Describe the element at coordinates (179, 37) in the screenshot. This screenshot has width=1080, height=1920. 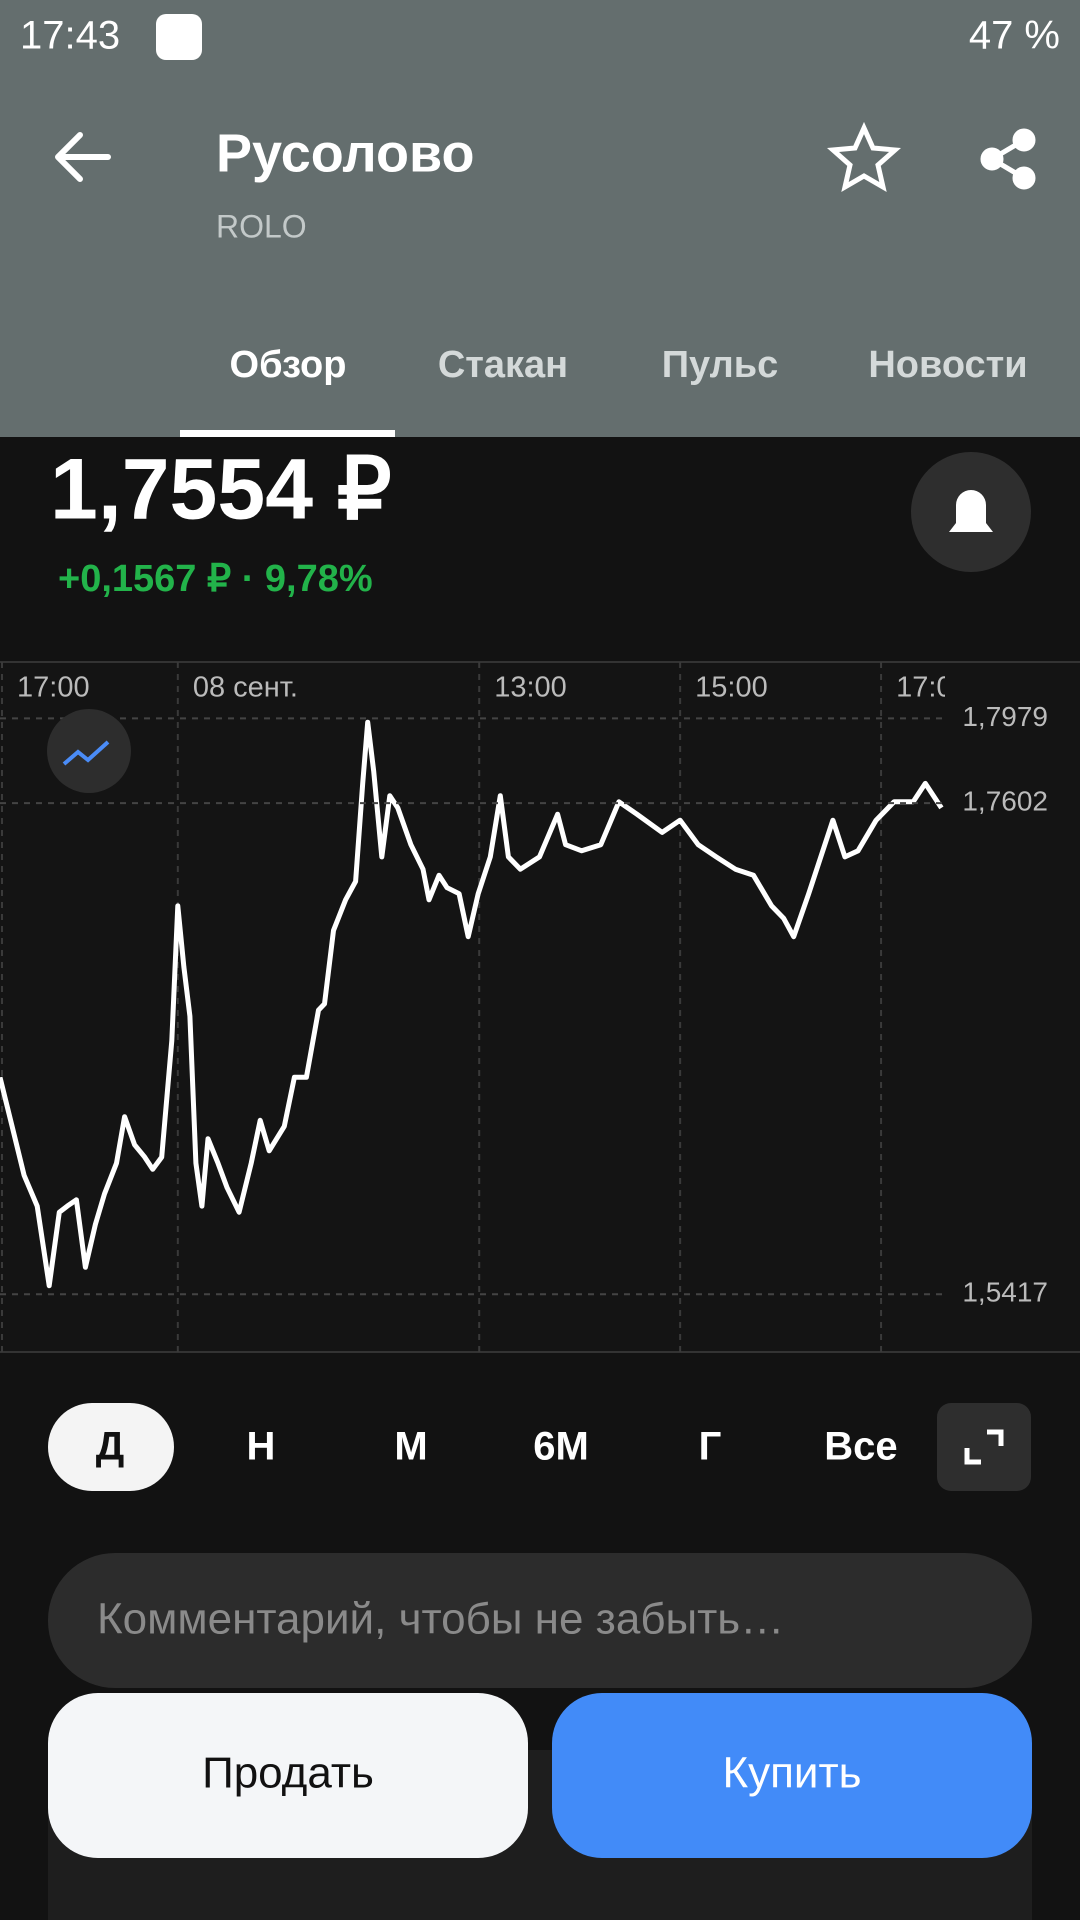
I see `app-icon` at that location.